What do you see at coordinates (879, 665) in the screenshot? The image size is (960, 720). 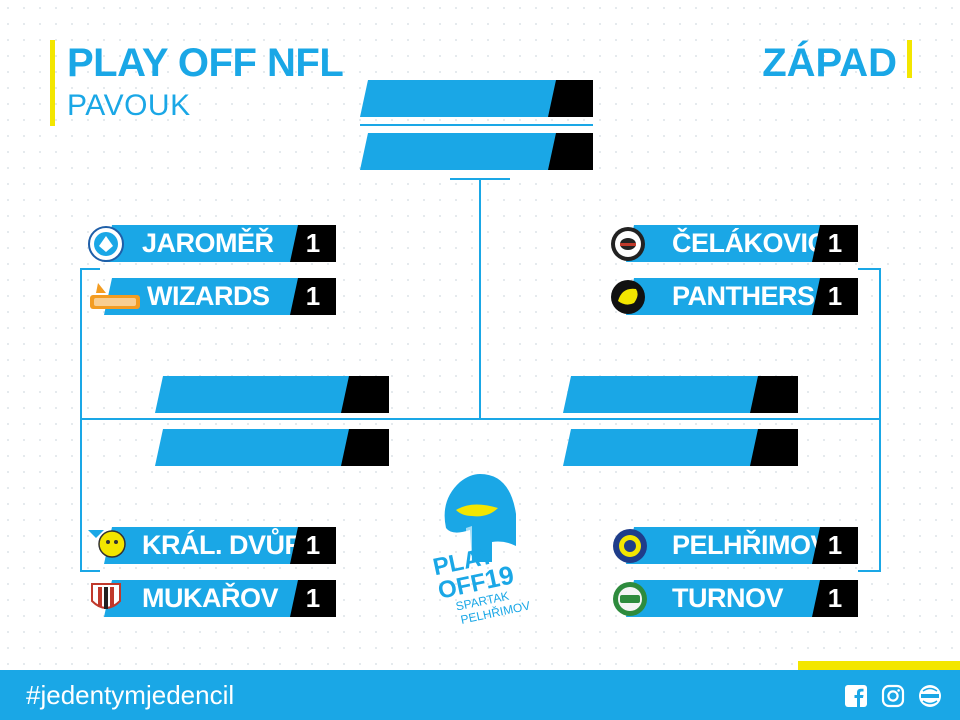 I see `footer-accent` at bounding box center [879, 665].